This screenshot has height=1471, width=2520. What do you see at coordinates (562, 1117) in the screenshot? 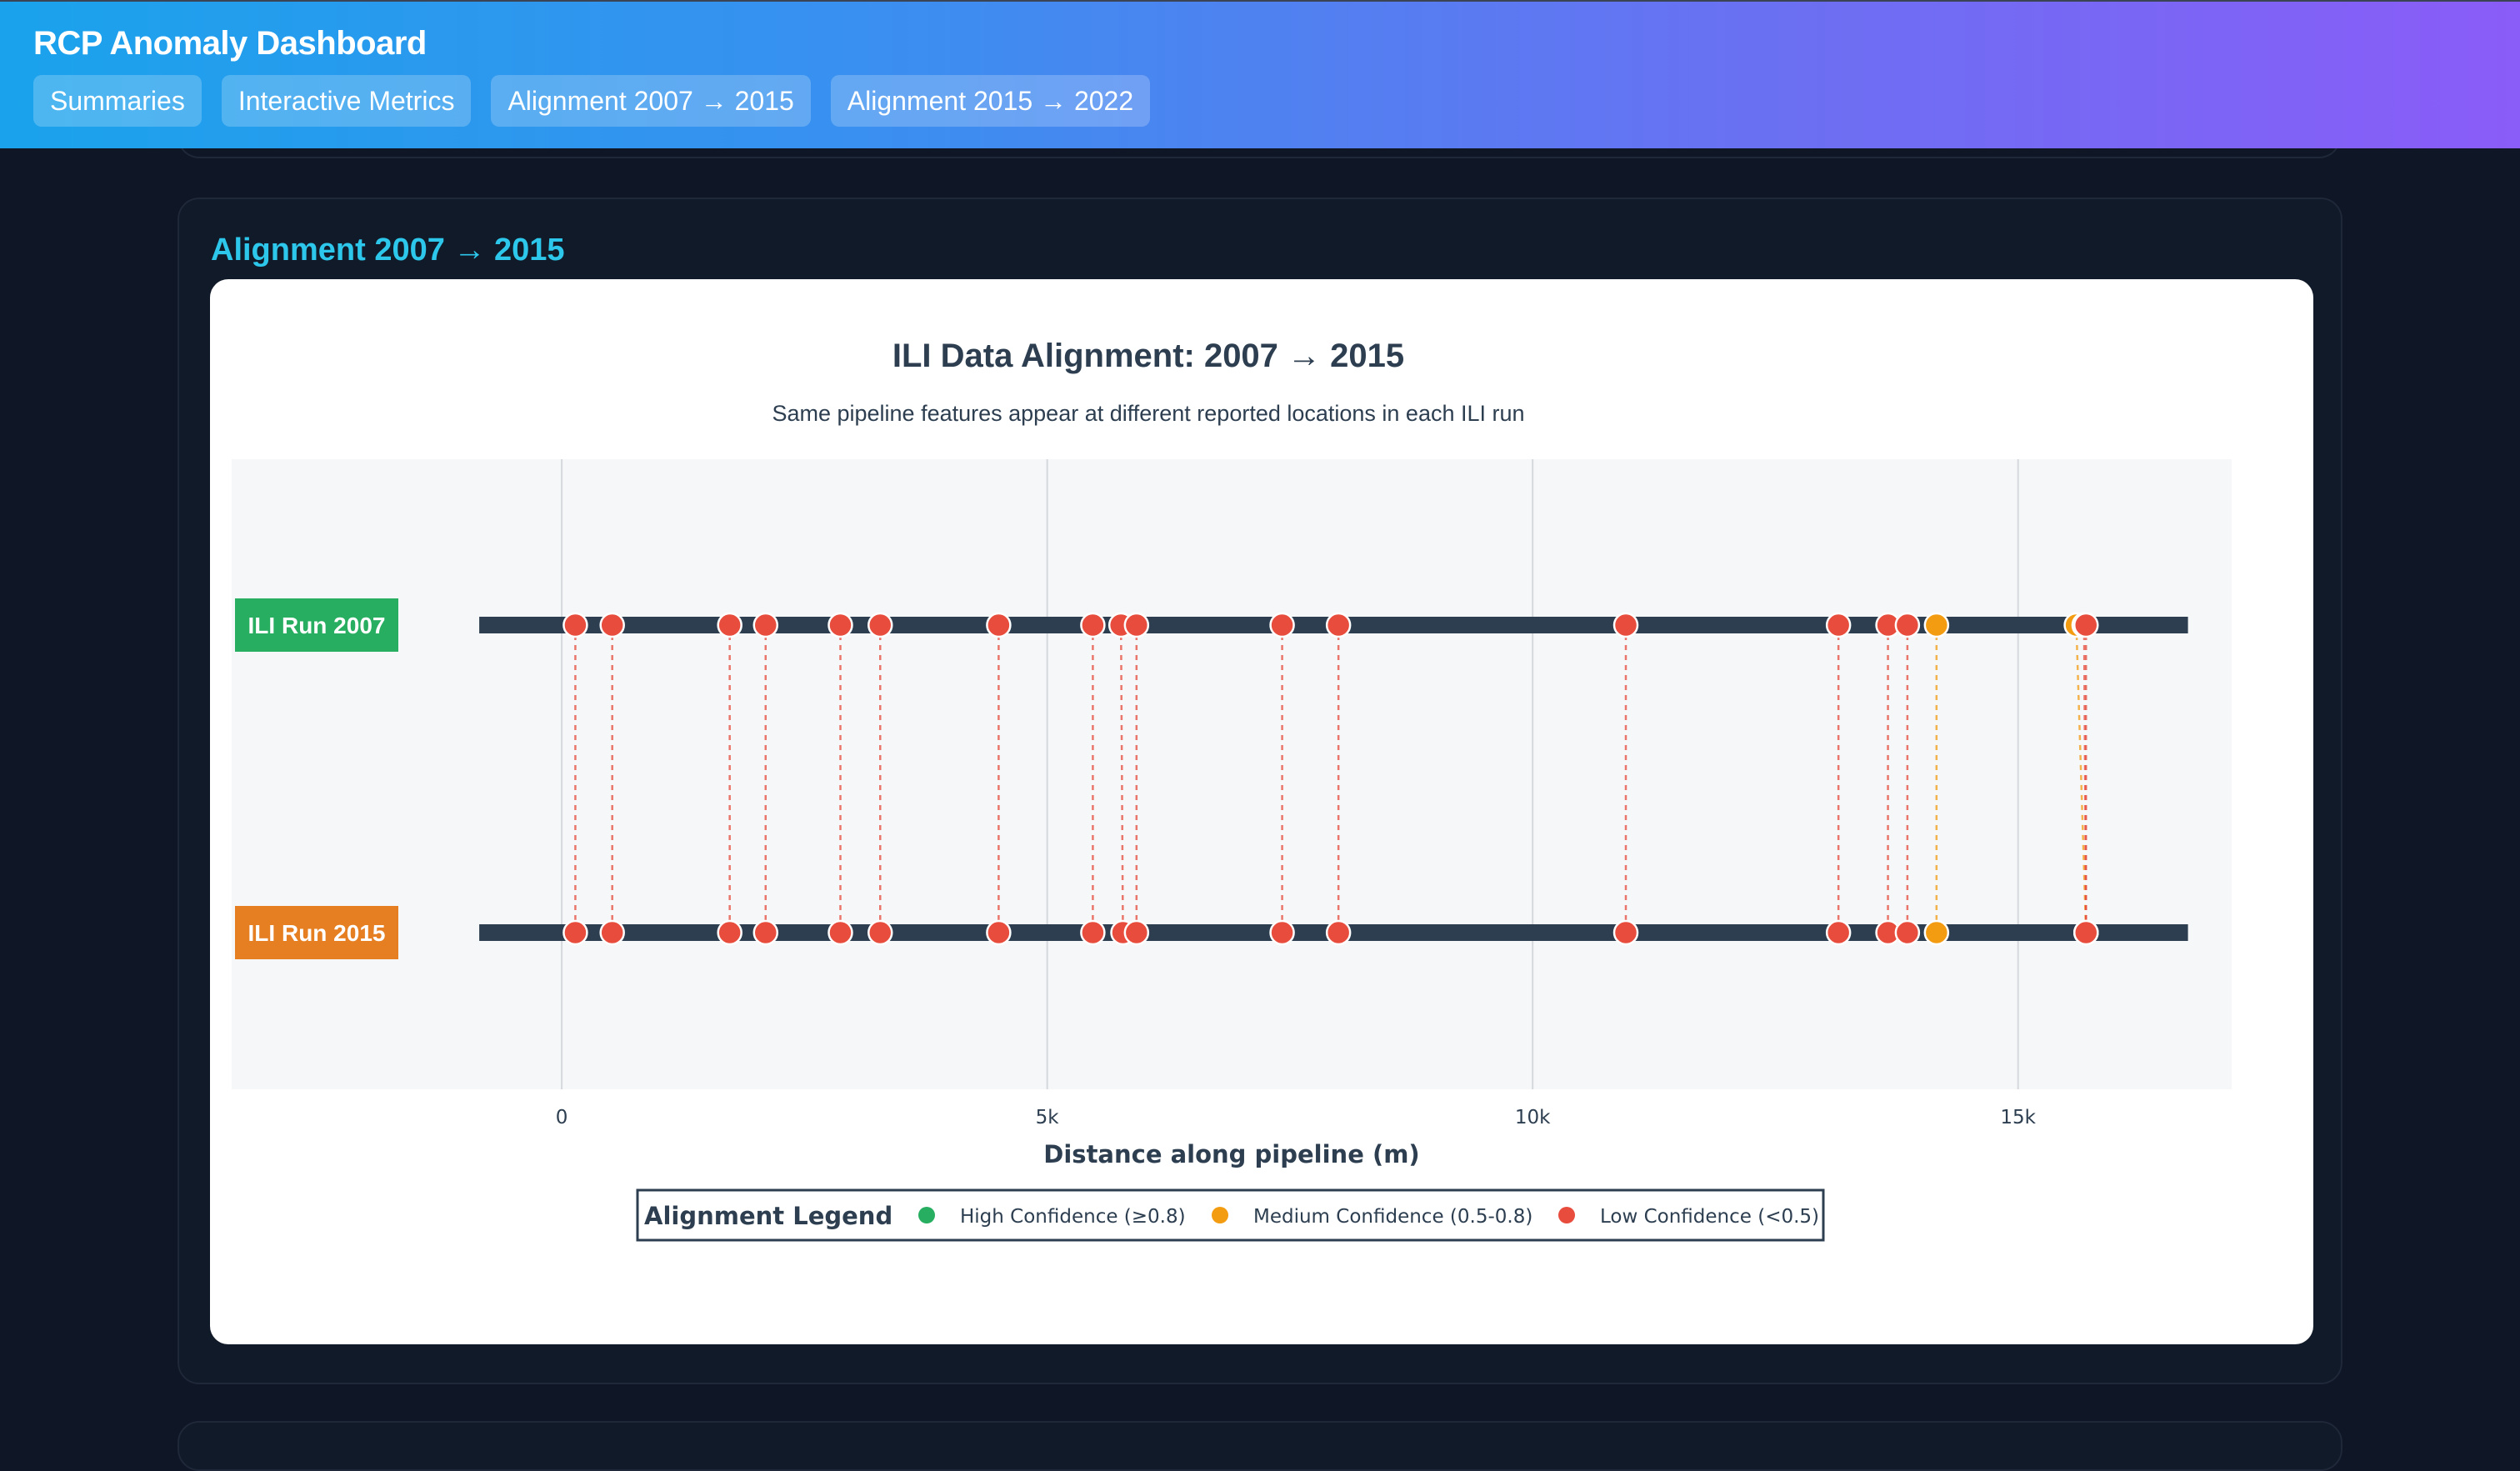
I see `x-tick-label: 0` at bounding box center [562, 1117].